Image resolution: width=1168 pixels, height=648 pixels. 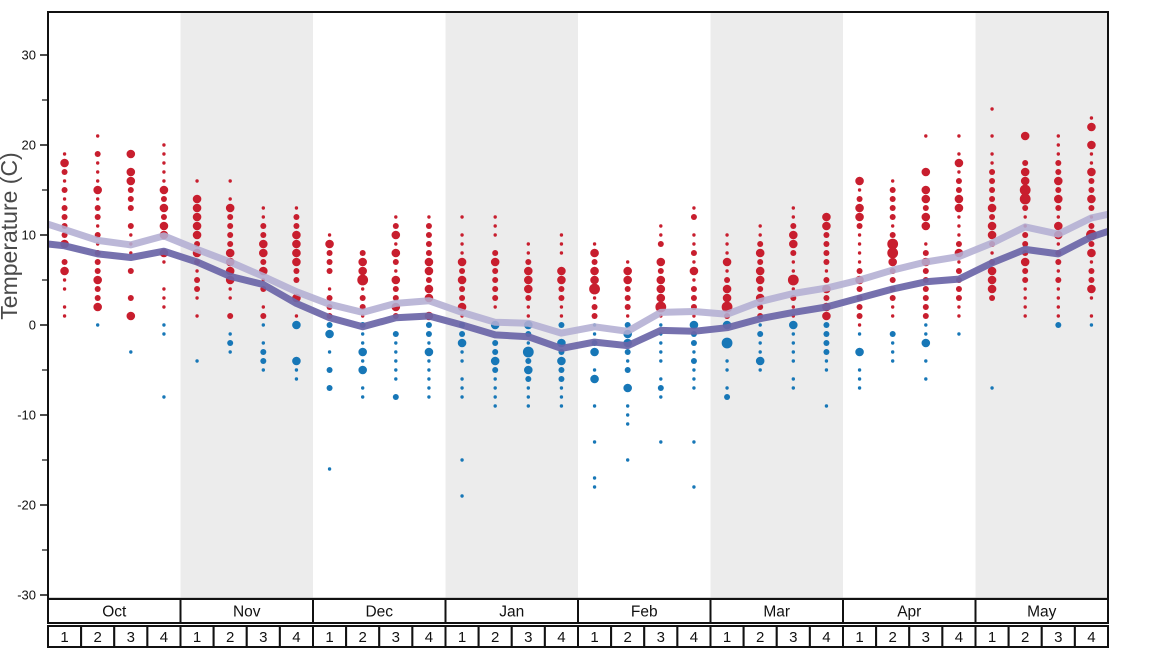 What do you see at coordinates (511, 305) in the screenshot?
I see `month-band-jan` at bounding box center [511, 305].